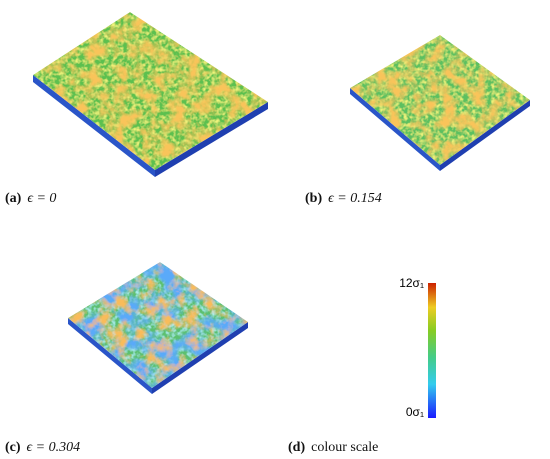  I want to click on caption: (c) ϵ = 0.304, so click(42, 448).